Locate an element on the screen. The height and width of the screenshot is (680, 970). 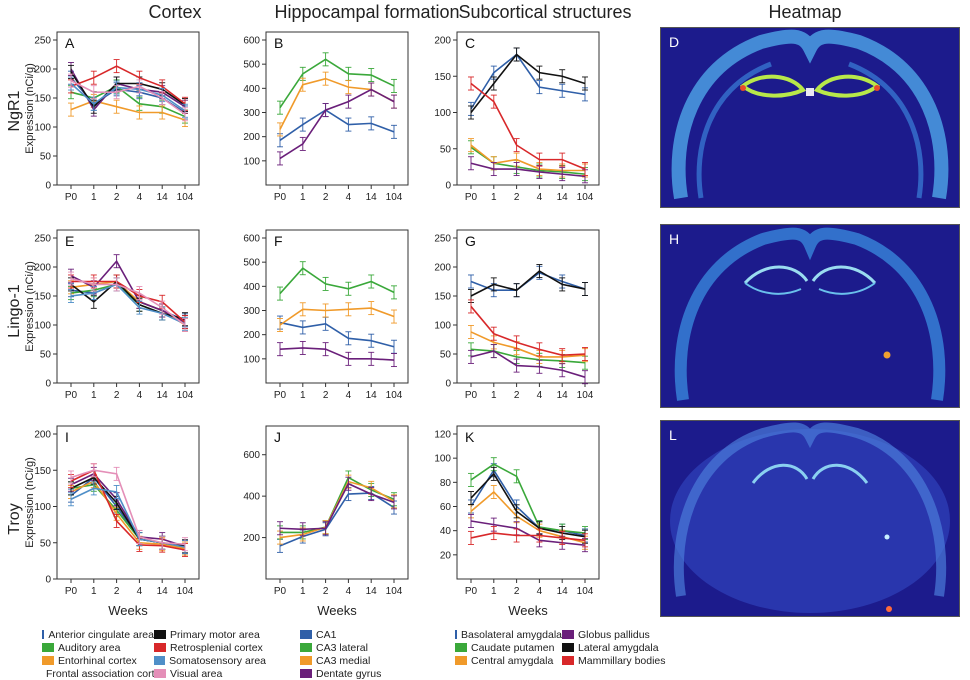
legend-label: Central amygdala is located at coordinates (512, 660).